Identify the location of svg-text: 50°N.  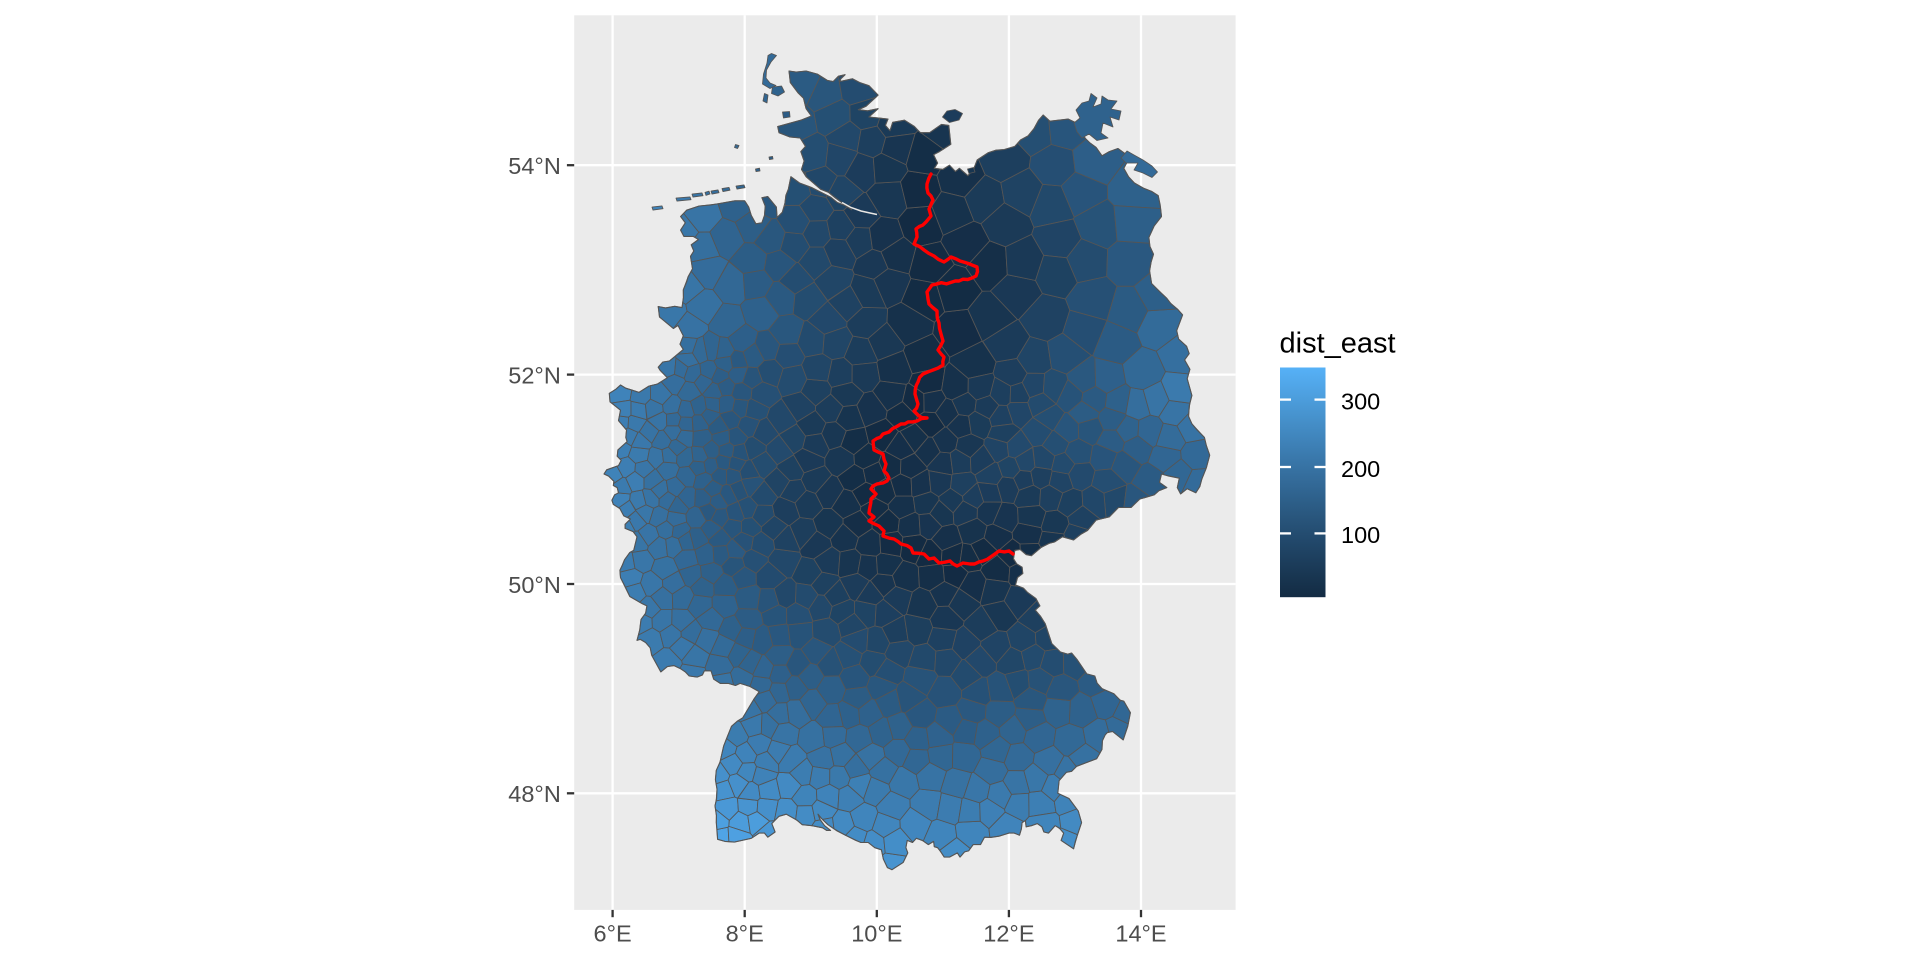
(534, 585).